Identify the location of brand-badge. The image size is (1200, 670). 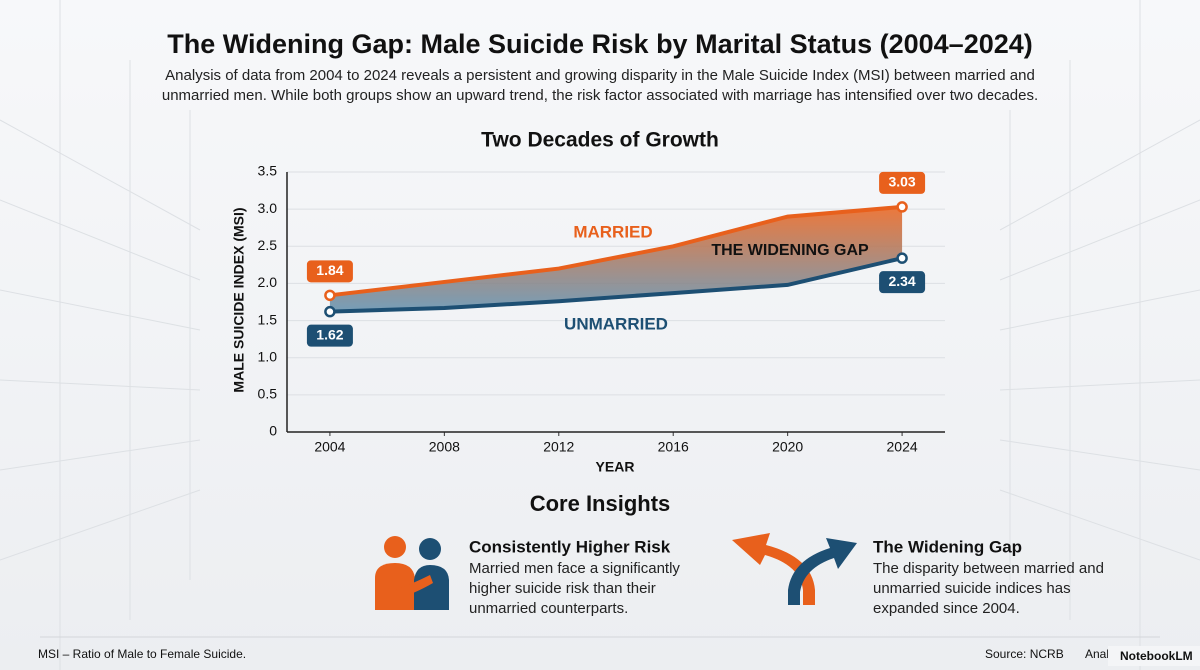
(1154, 656).